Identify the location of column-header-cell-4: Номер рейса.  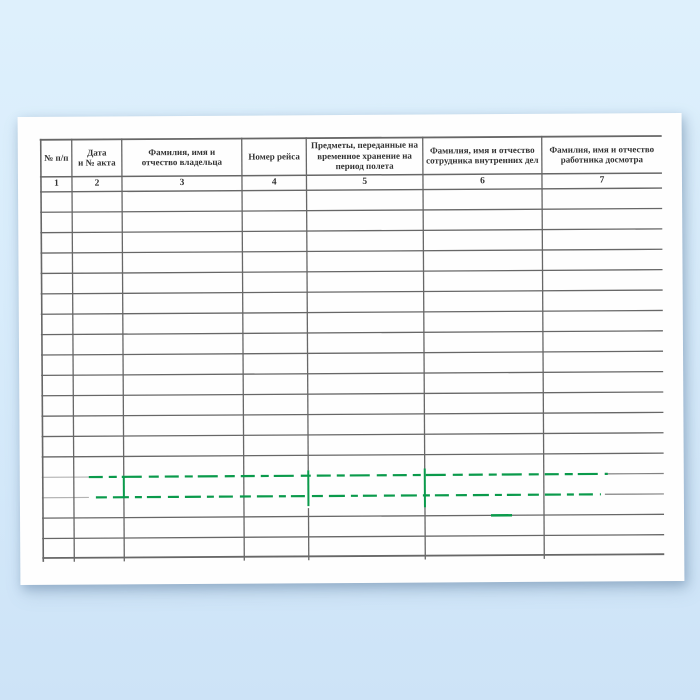
(274, 156).